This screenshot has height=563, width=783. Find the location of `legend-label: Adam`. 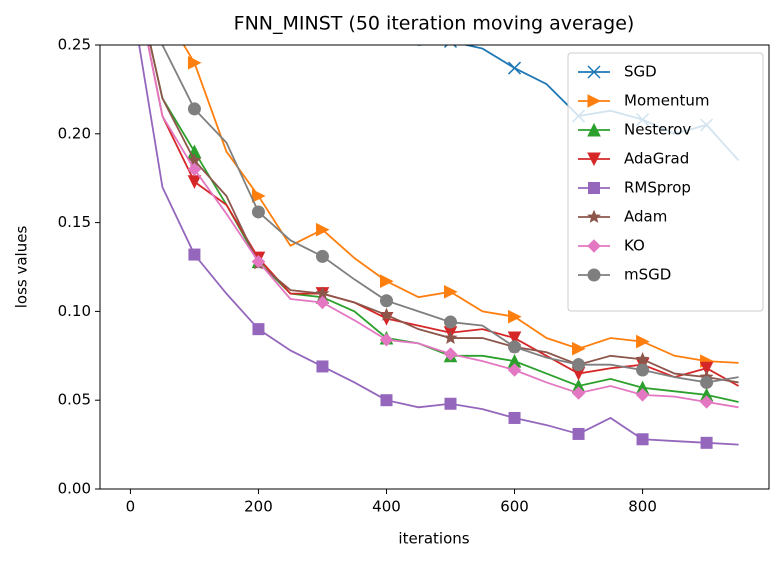

legend-label: Adam is located at coordinates (645, 217).